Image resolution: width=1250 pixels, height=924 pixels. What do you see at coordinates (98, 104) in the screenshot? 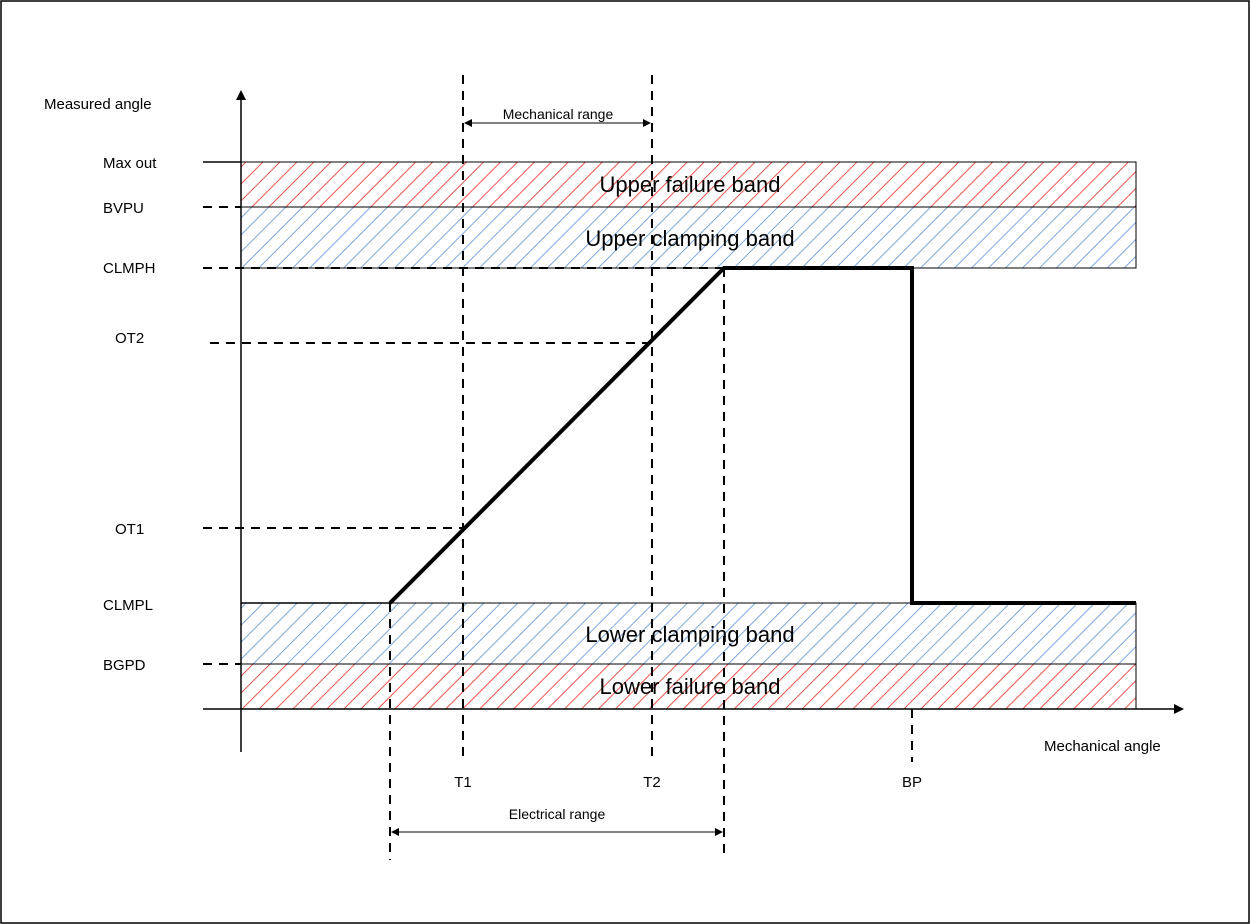
I see `y-axis-label: Measured angle` at bounding box center [98, 104].